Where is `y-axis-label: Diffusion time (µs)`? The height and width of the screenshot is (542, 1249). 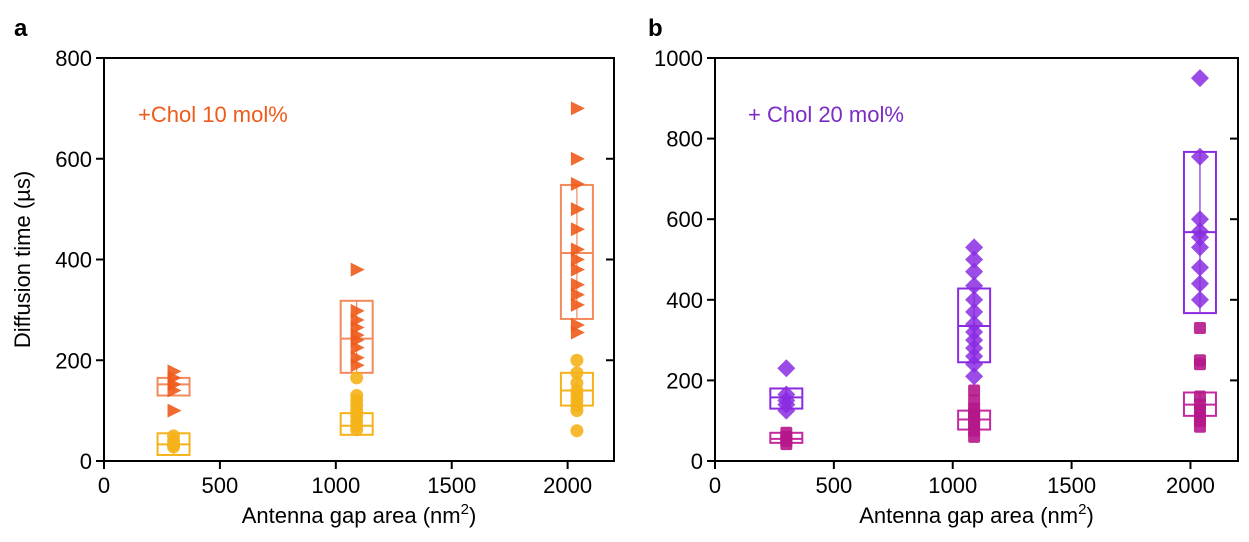
y-axis-label: Diffusion time (µs) is located at coordinates (22, 259).